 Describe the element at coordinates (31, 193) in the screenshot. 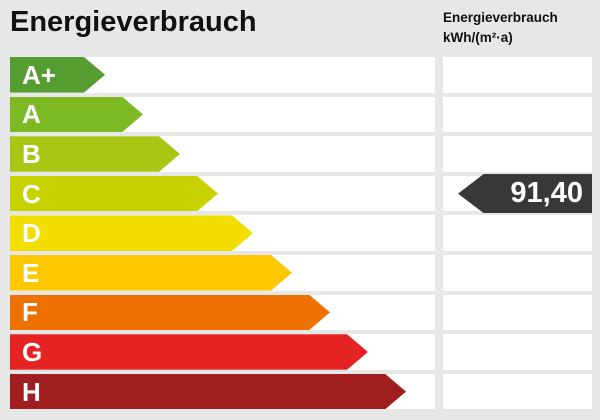

I see `scale-letter: C` at that location.